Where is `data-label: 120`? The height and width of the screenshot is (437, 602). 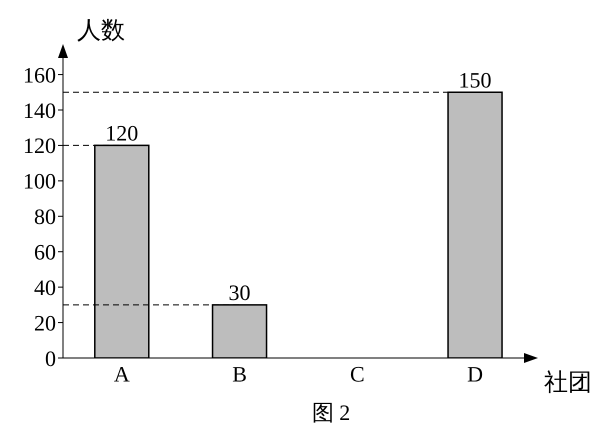 data-label: 120 is located at coordinates (121, 133).